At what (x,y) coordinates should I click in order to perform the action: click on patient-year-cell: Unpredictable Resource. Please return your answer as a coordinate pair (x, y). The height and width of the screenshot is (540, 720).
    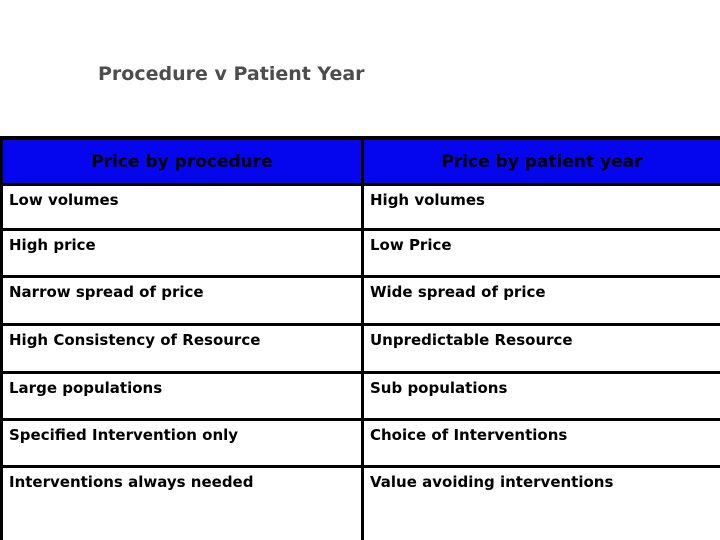
    Looking at the image, I should click on (471, 340).